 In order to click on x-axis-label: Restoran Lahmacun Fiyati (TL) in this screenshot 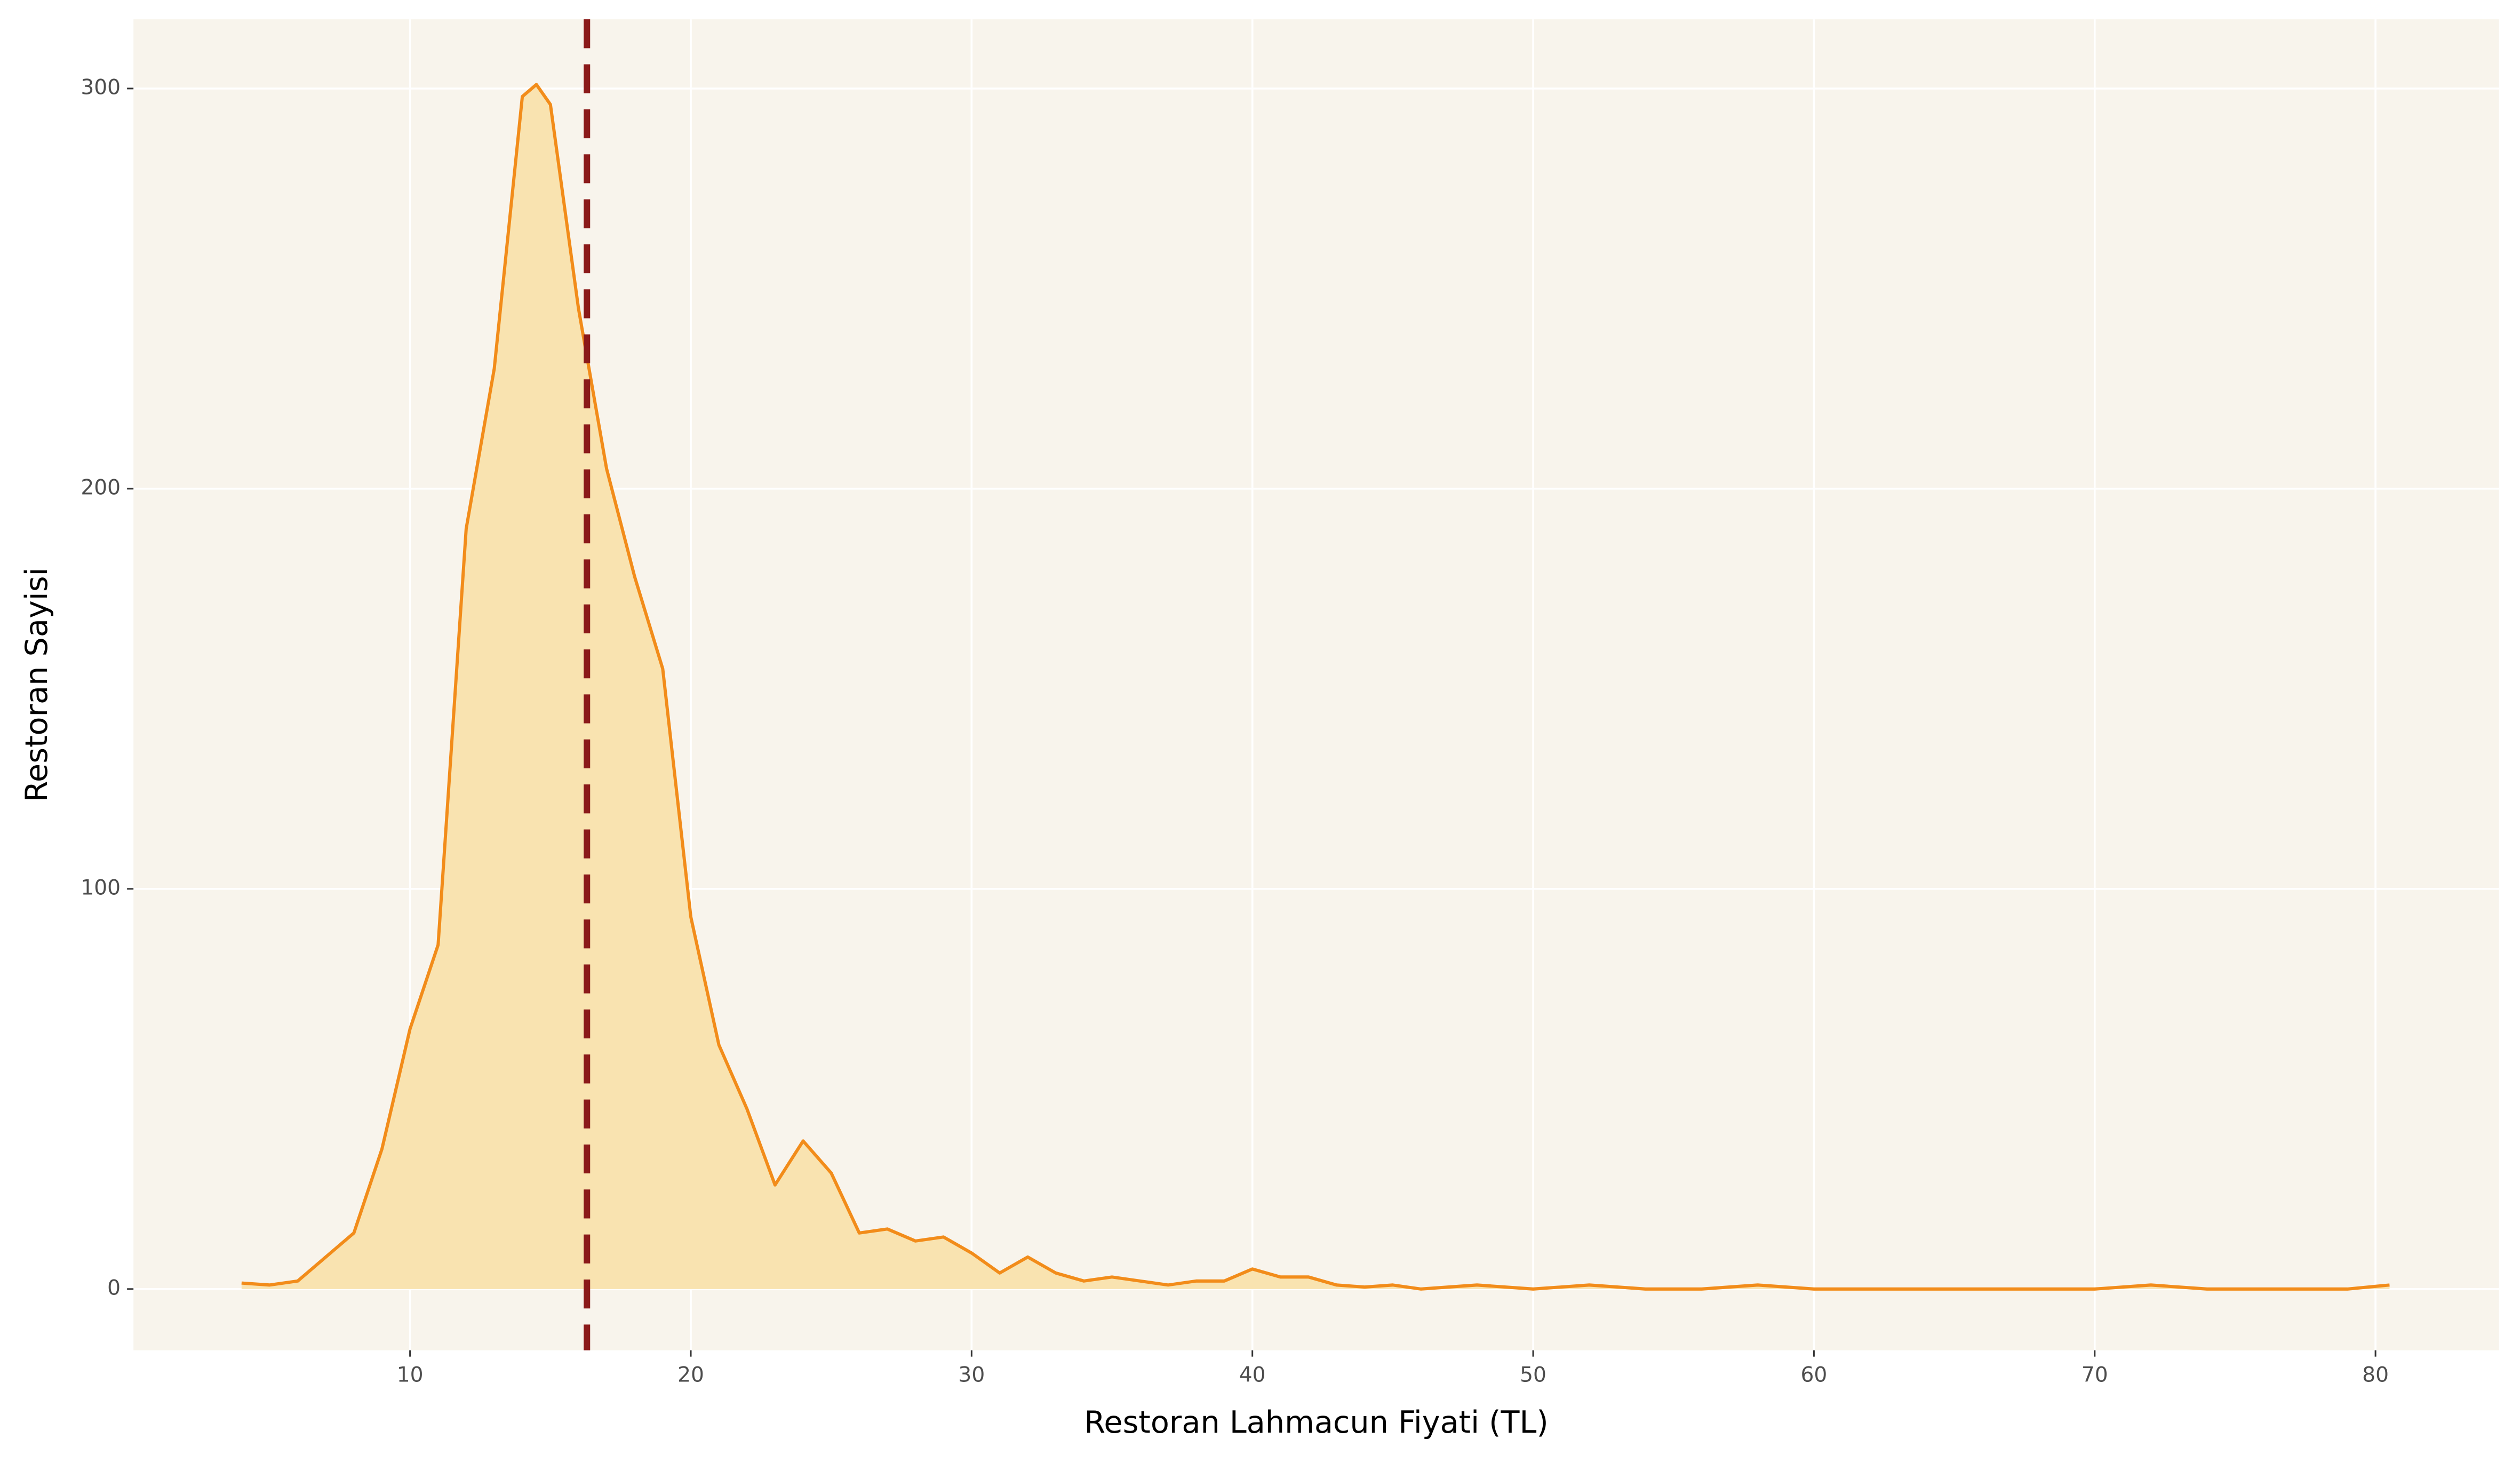, I will do `click(1316, 1422)`.